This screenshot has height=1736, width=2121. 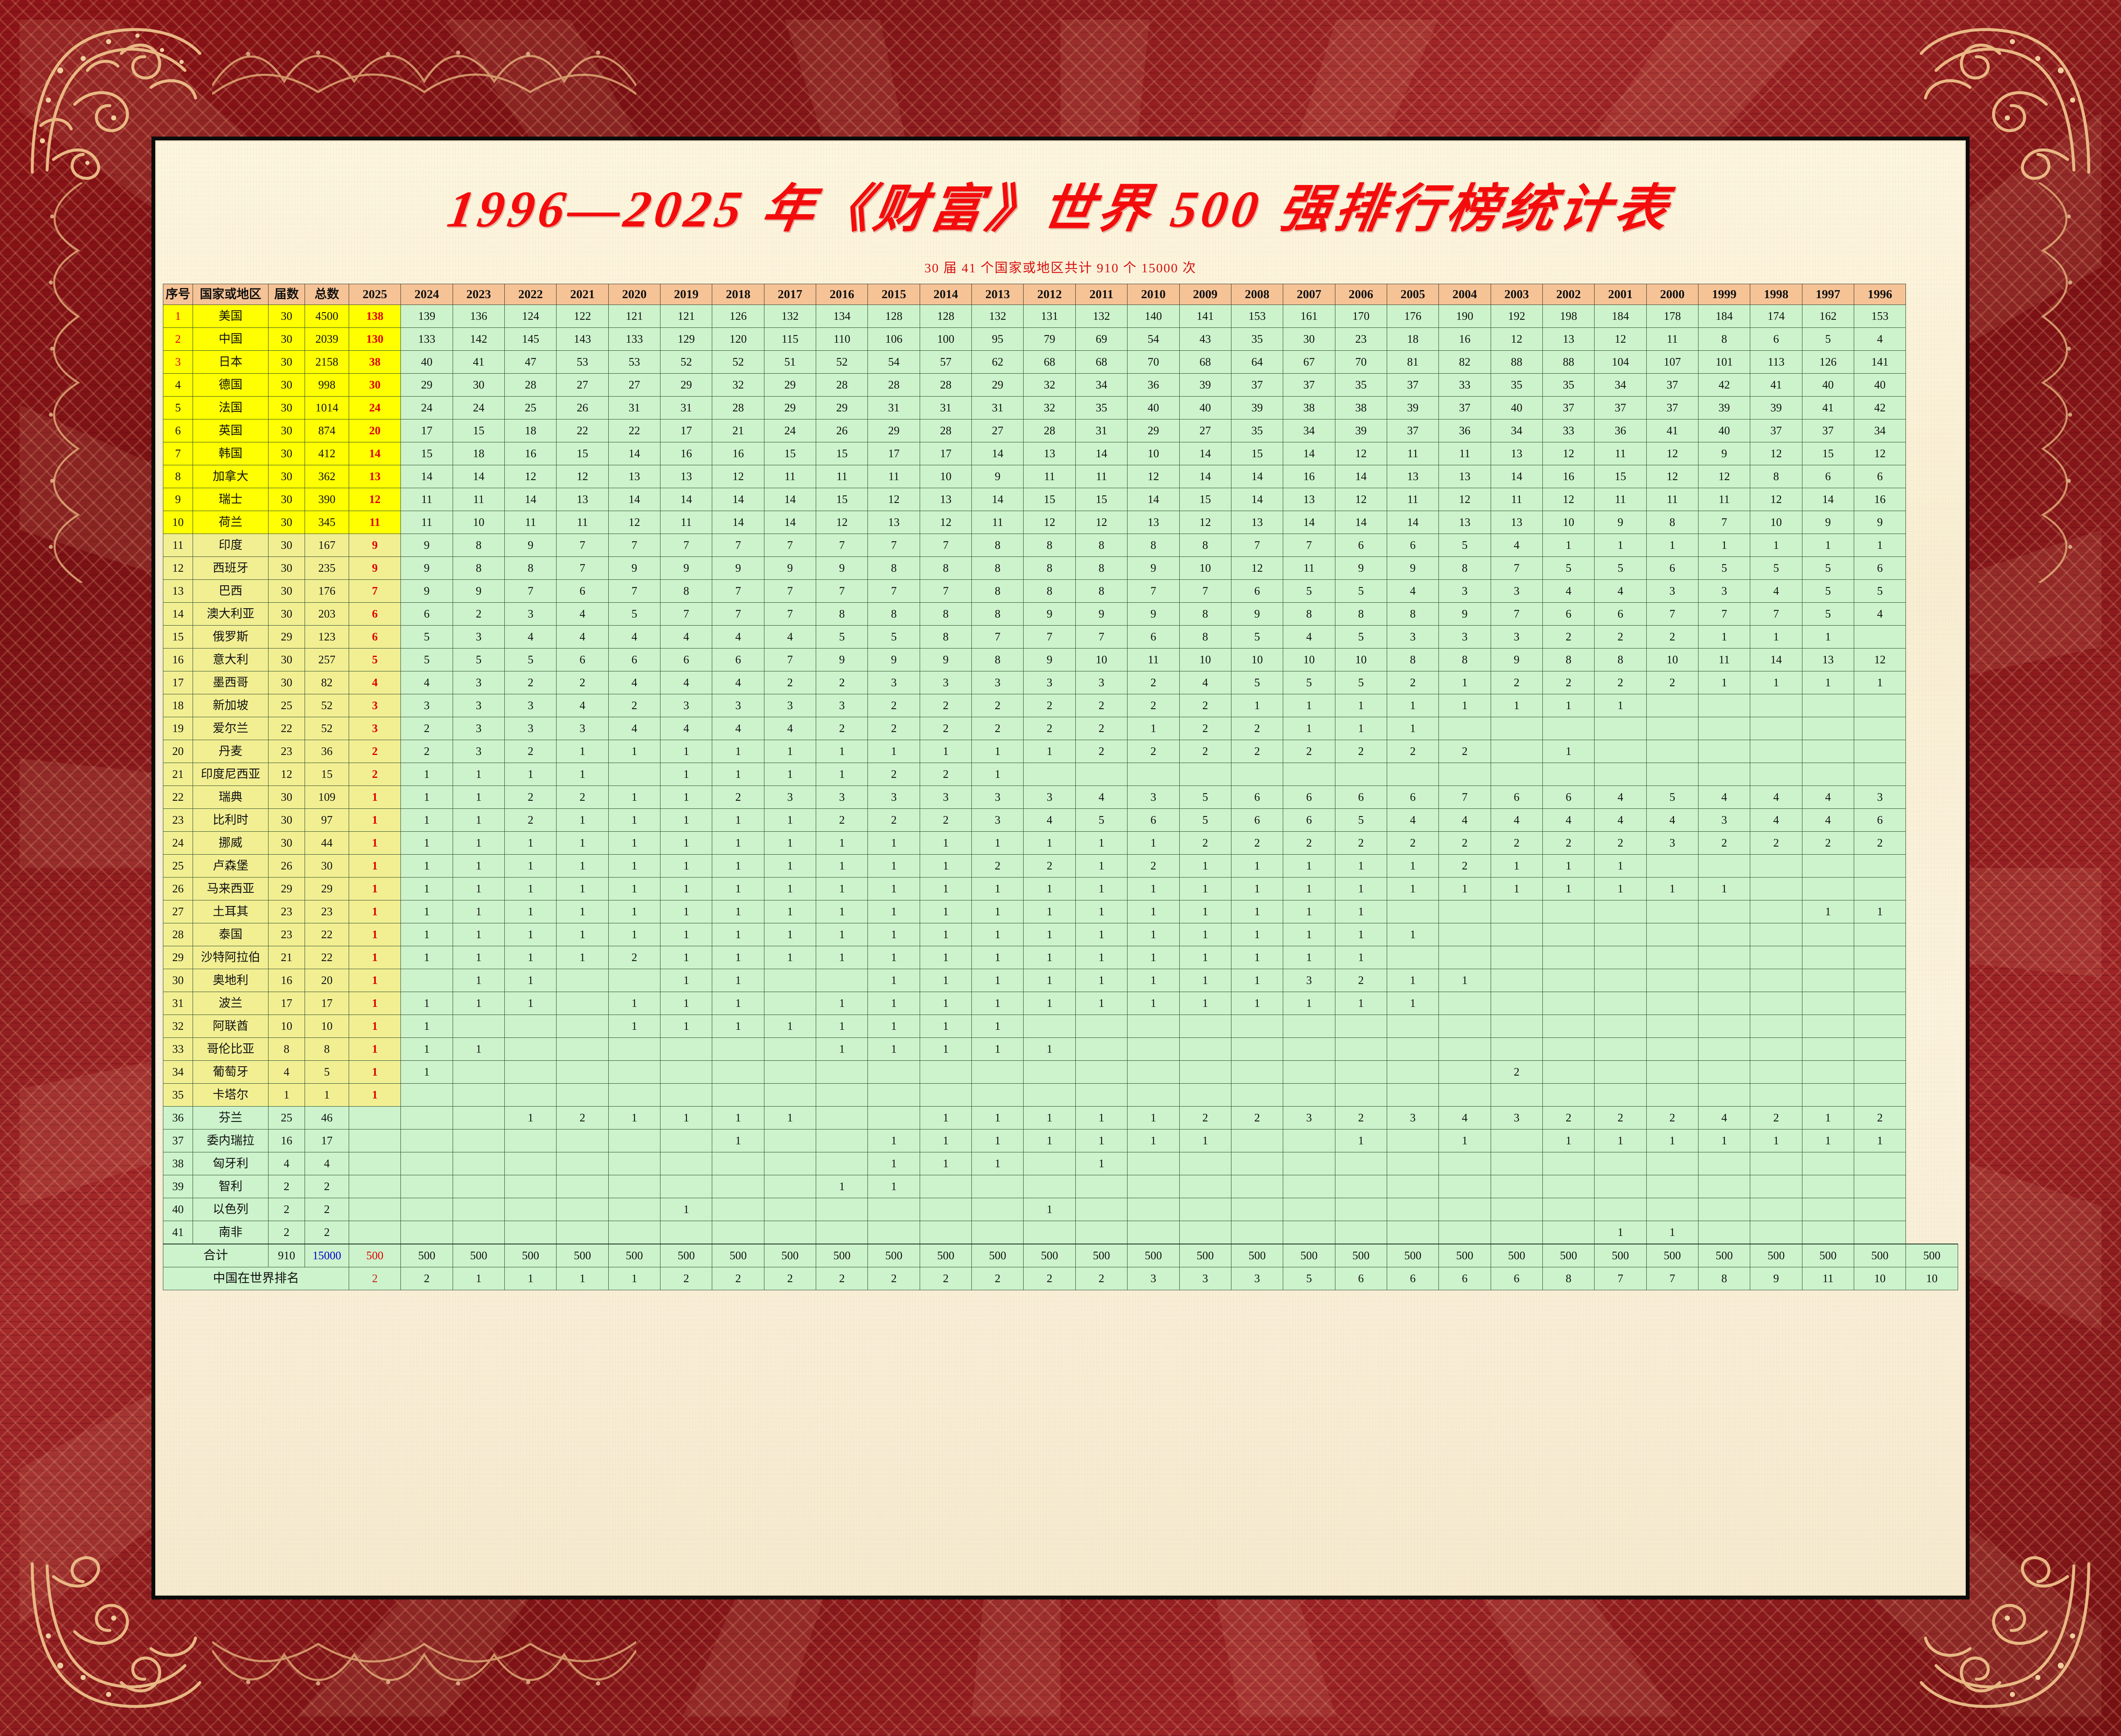 What do you see at coordinates (1517, 1255) in the screenshot?
I see `total-year-2003: 500` at bounding box center [1517, 1255].